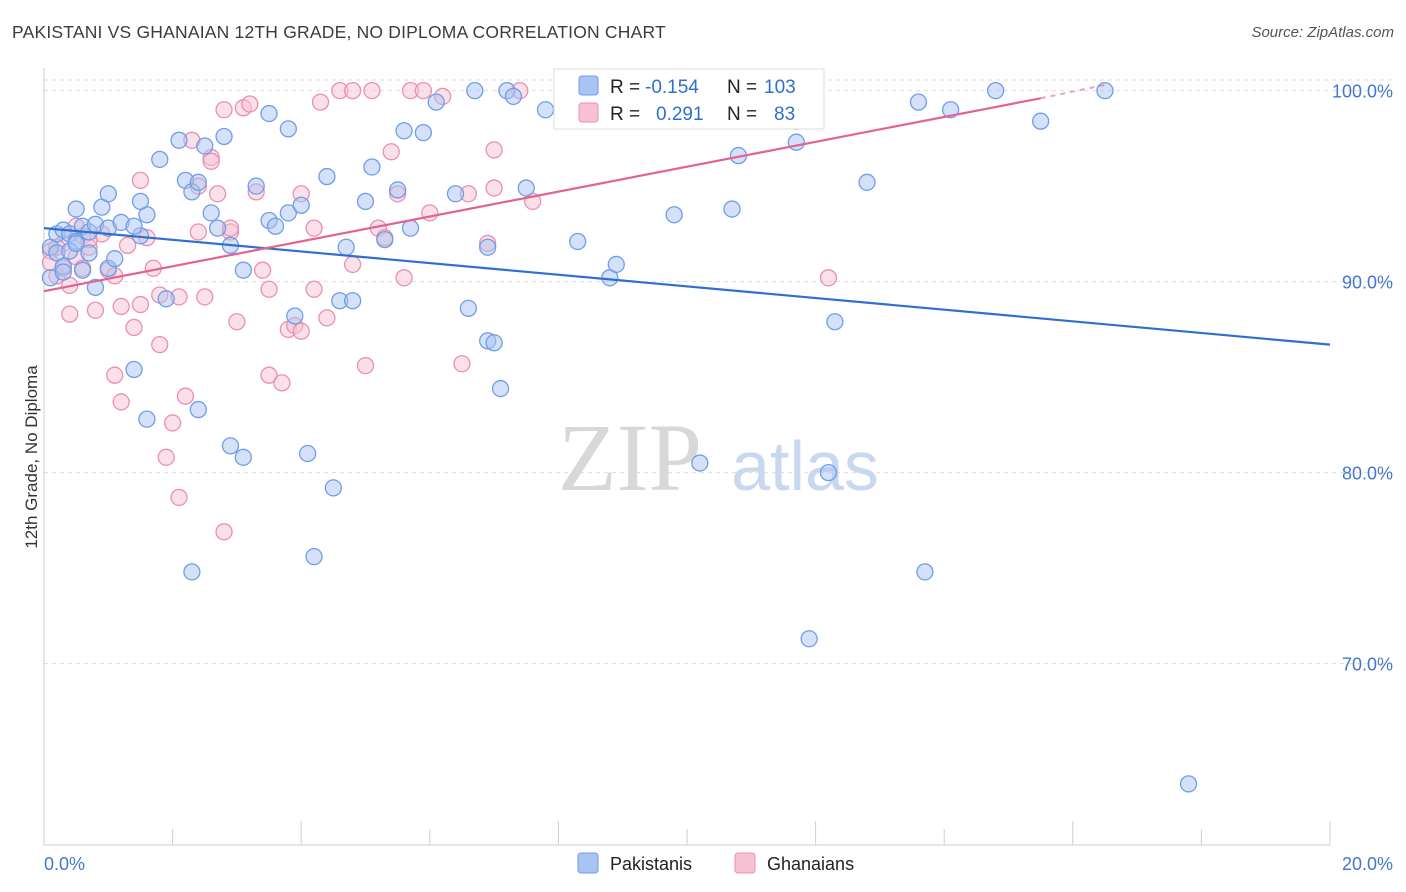 The image size is (1406, 892). What do you see at coordinates (1073, 91) in the screenshot?
I see `trend-line-extension-ghanaians` at bounding box center [1073, 91].